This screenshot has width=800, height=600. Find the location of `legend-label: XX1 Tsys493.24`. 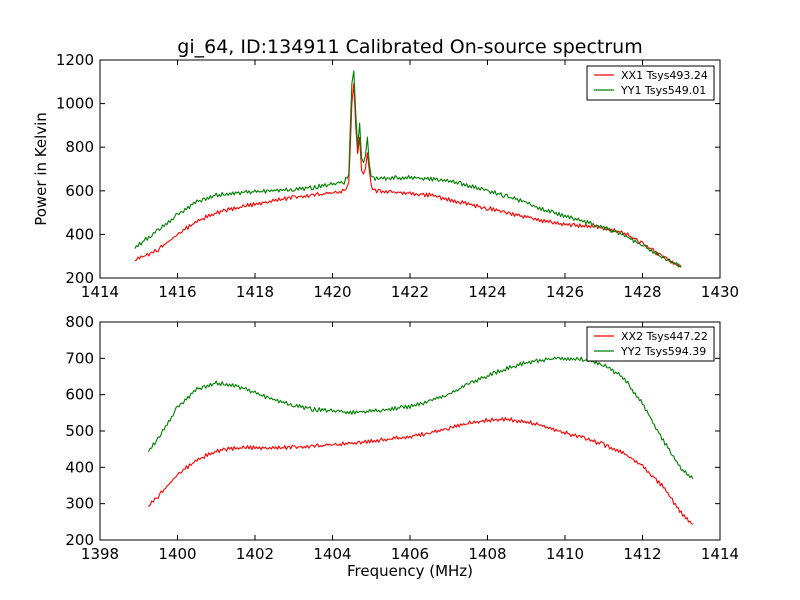

legend-label: XX1 Tsys493.24 is located at coordinates (664, 75).